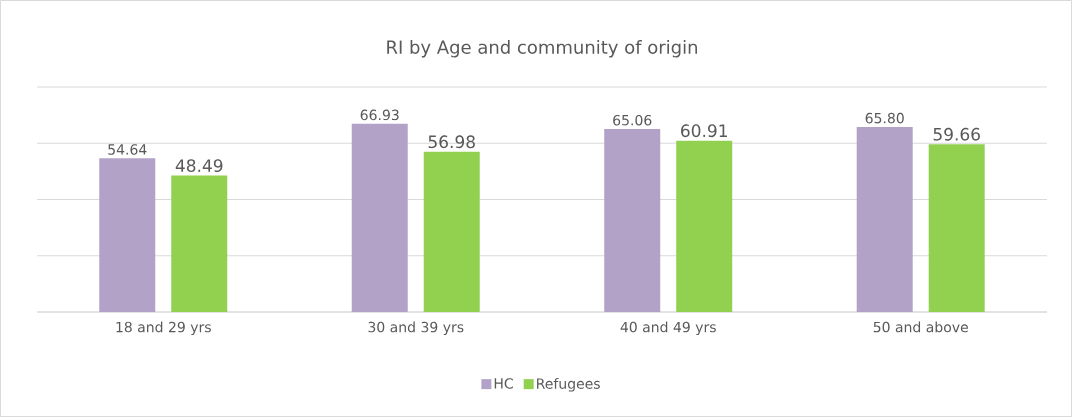 The height and width of the screenshot is (417, 1072). What do you see at coordinates (199, 166) in the screenshot?
I see `data-label: 48.49` at bounding box center [199, 166].